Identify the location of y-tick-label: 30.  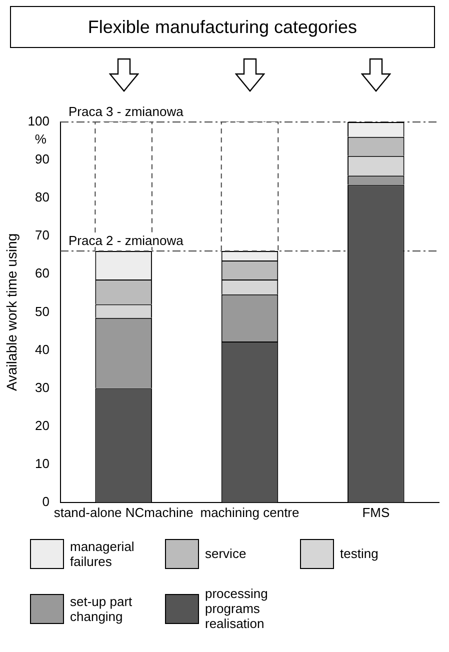
(42, 387).